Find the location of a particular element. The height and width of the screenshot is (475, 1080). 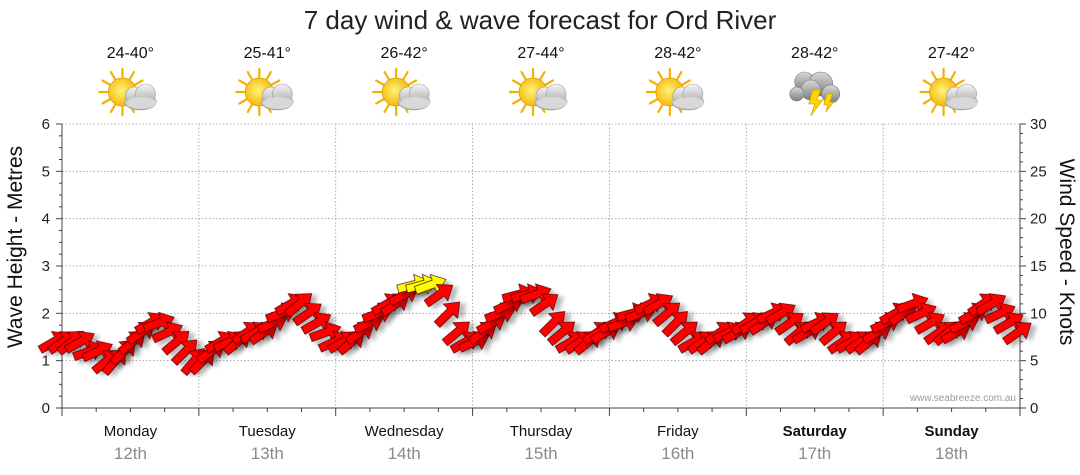

temperature-range: 26-42° is located at coordinates (403, 53).